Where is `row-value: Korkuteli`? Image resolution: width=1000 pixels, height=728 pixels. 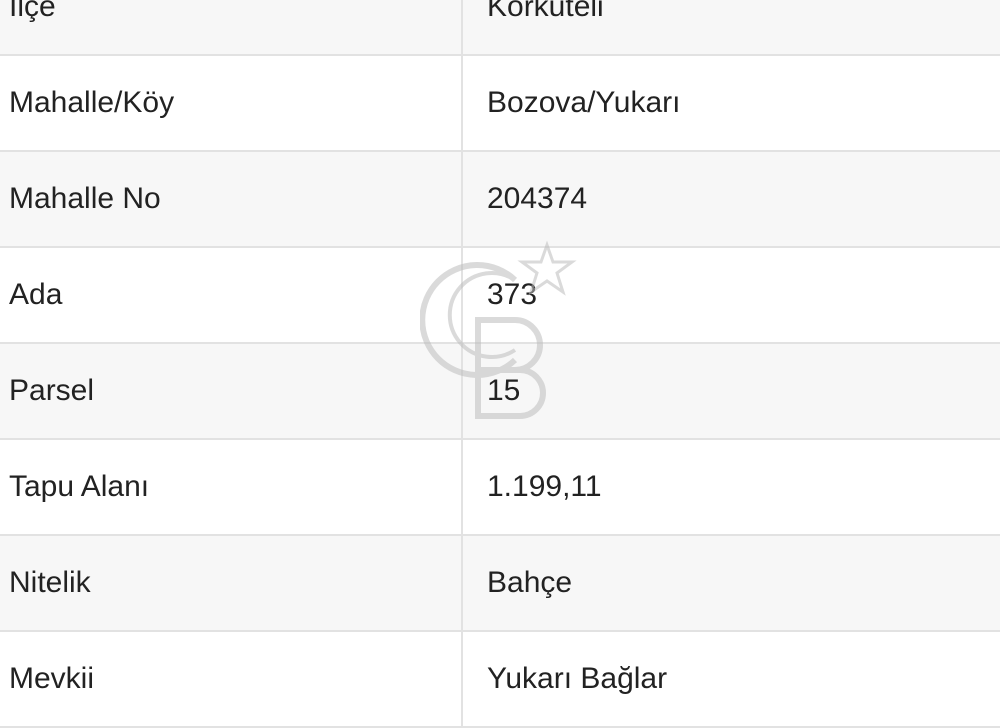
row-value: Korkuteli is located at coordinates (545, 11).